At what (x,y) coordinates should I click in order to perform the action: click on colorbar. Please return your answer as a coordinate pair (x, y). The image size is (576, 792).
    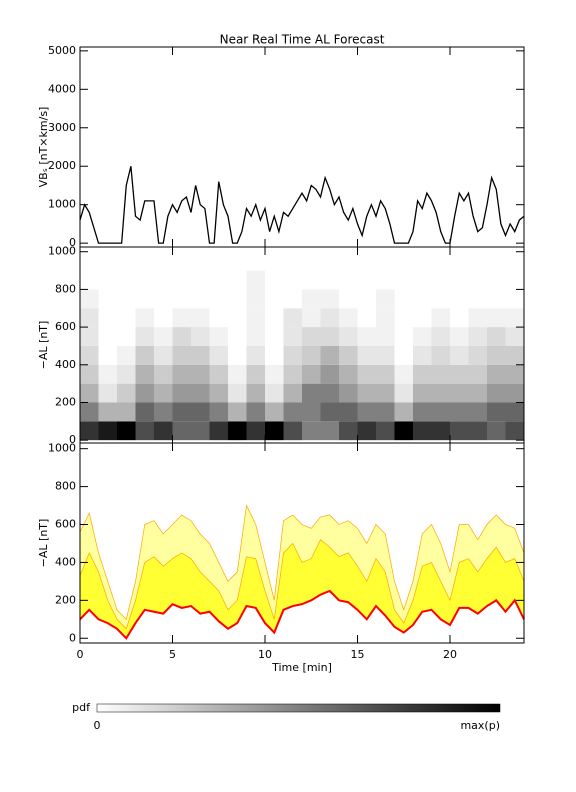
    Looking at the image, I should click on (298, 708).